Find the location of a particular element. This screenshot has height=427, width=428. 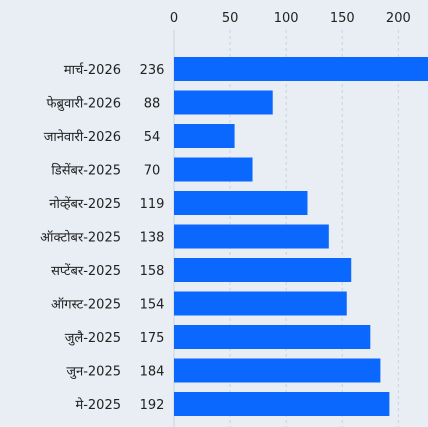

category-label: सप्टेंबर-2025 is located at coordinates (86, 271).